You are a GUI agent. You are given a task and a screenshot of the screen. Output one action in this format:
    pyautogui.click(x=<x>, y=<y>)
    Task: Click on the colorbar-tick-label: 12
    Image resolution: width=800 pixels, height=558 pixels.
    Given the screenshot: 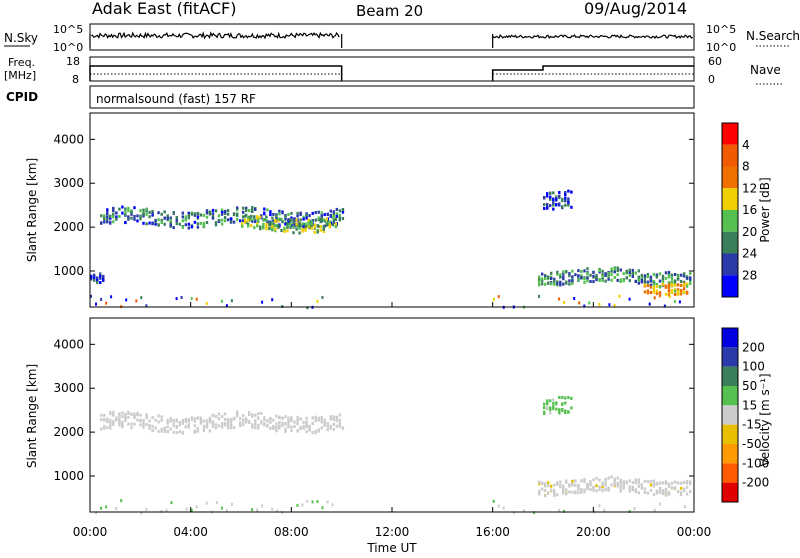 What is the action you would take?
    pyautogui.click(x=749, y=188)
    